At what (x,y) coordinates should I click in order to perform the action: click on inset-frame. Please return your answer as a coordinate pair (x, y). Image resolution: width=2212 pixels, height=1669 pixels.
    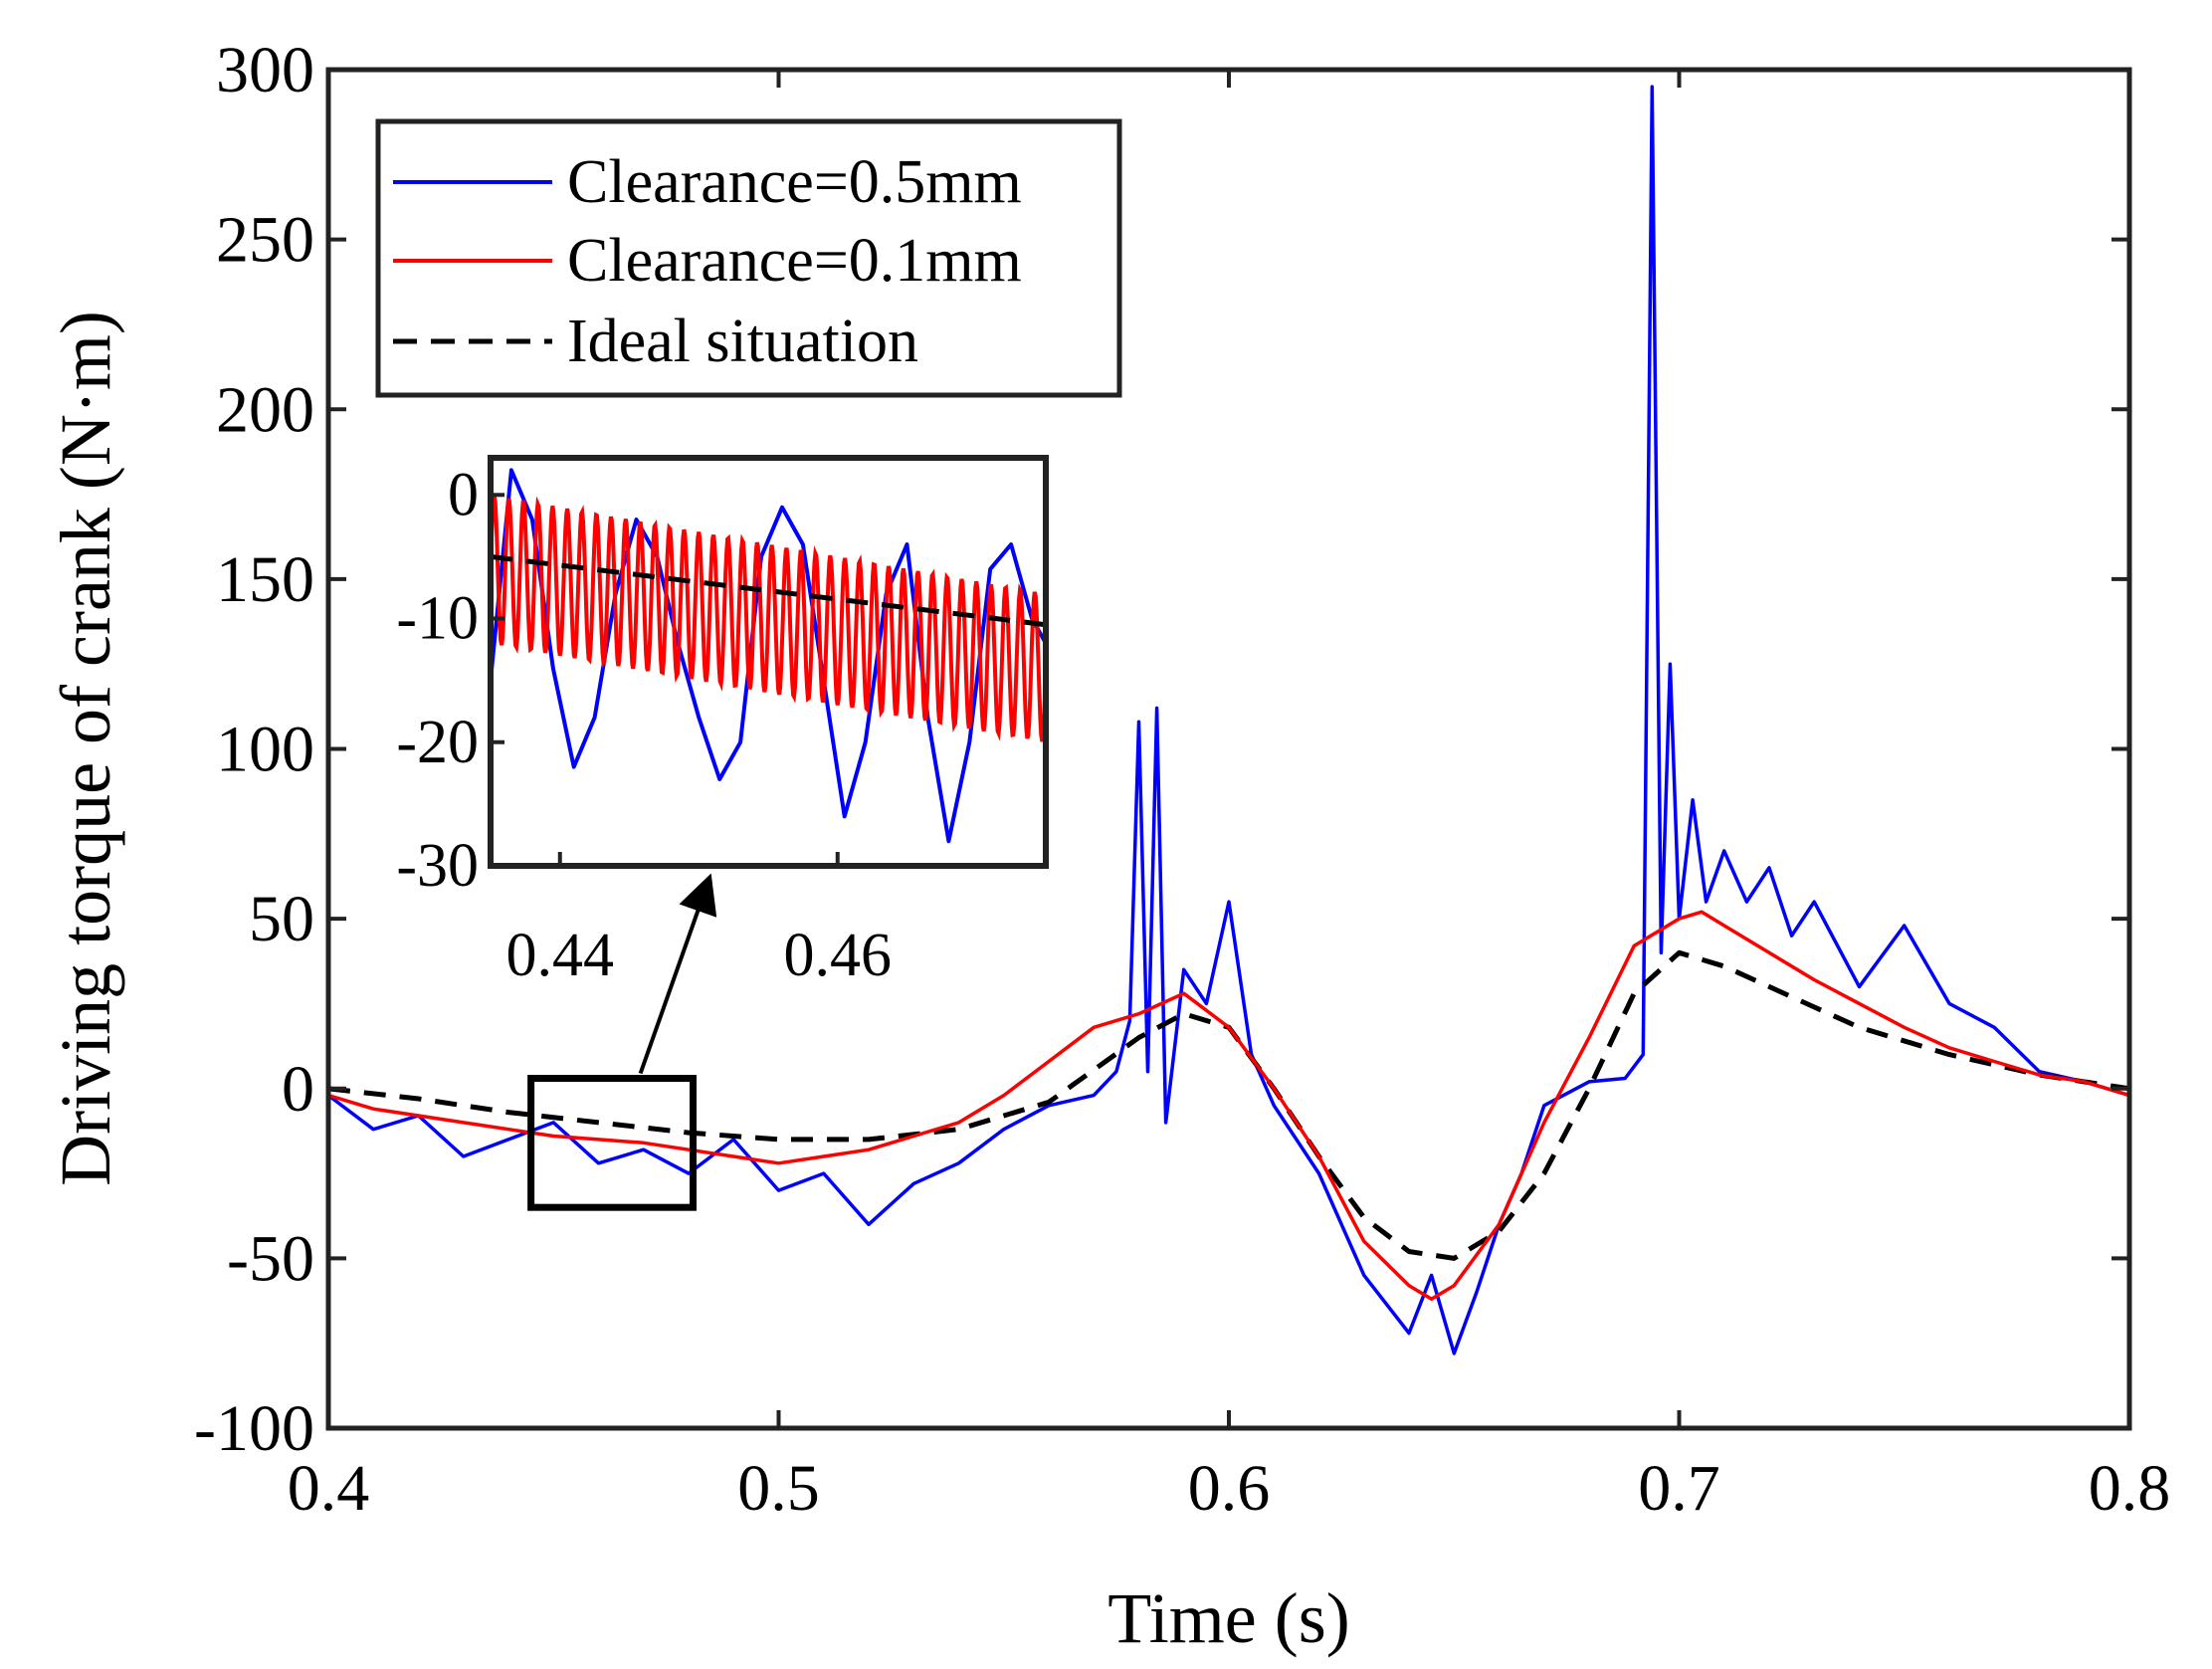
    Looking at the image, I should click on (769, 662).